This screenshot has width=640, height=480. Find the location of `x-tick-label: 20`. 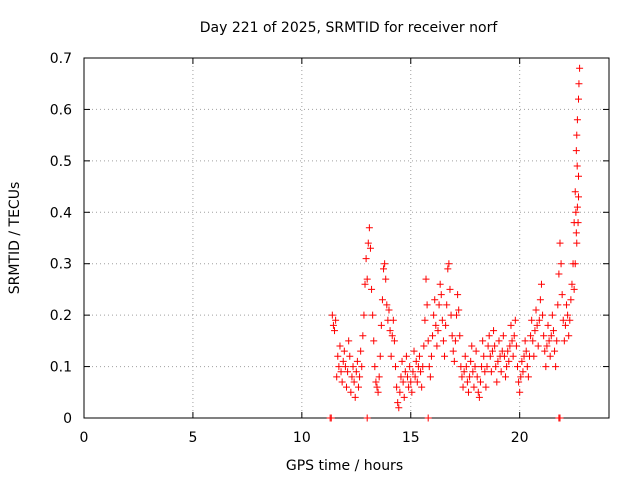

x-tick-label: 20 is located at coordinates (520, 438).